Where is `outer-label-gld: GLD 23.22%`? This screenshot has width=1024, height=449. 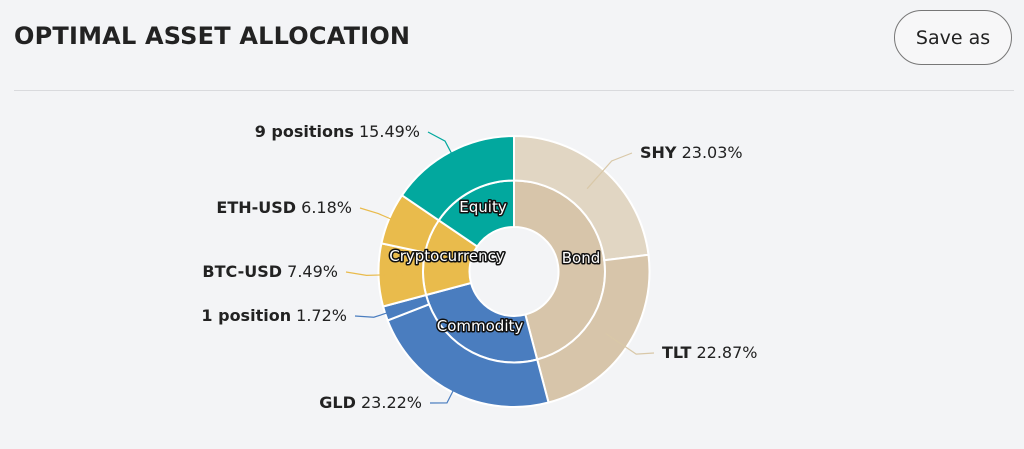
outer-label-gld: GLD 23.22% is located at coordinates (370, 402).